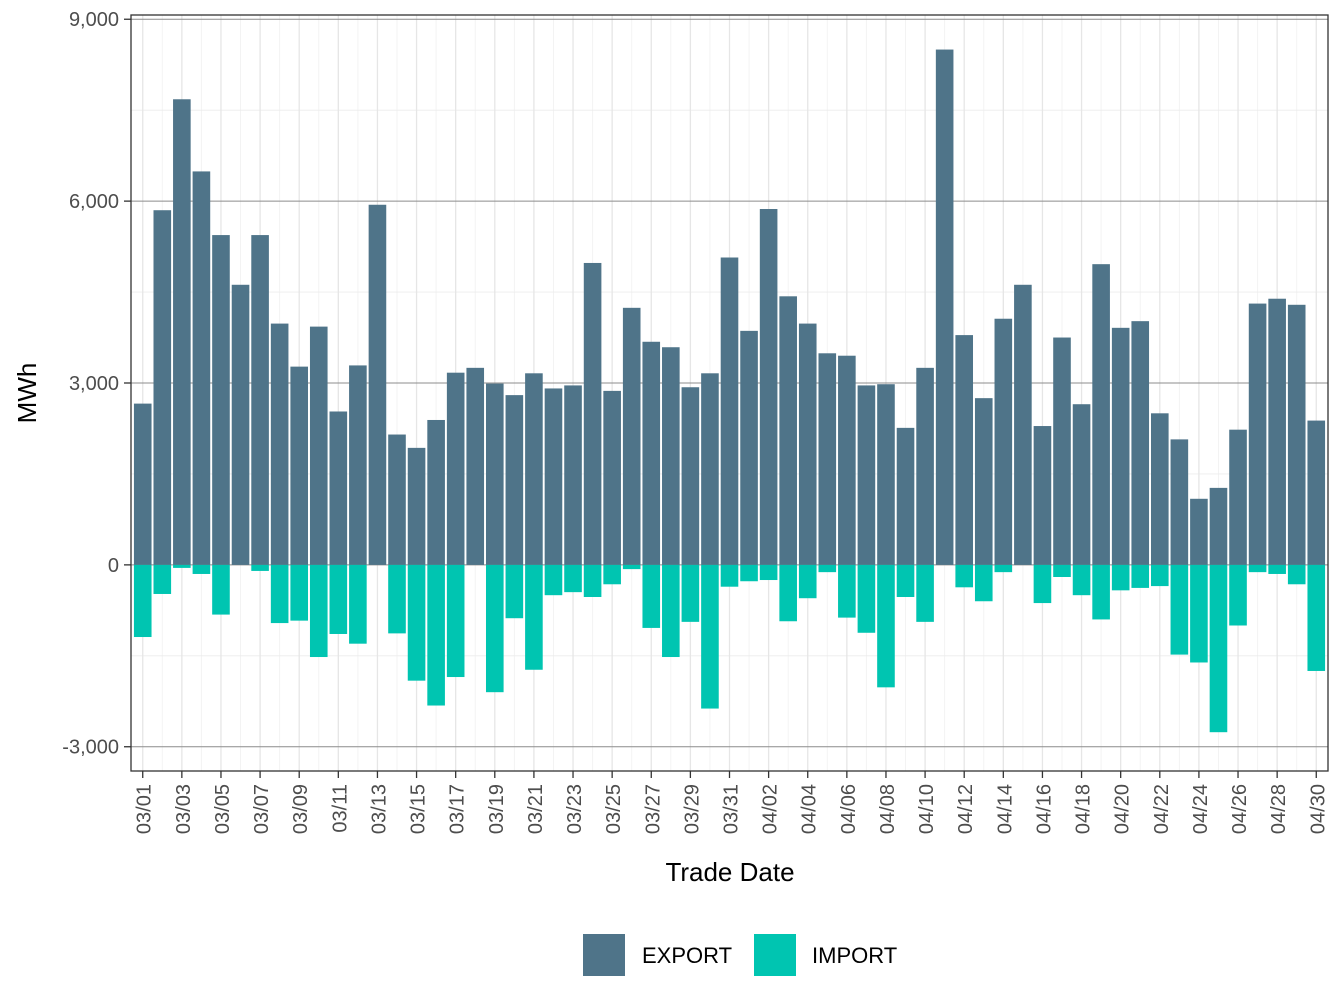  I want to click on x-tick-label: 03/13, so click(379, 809).